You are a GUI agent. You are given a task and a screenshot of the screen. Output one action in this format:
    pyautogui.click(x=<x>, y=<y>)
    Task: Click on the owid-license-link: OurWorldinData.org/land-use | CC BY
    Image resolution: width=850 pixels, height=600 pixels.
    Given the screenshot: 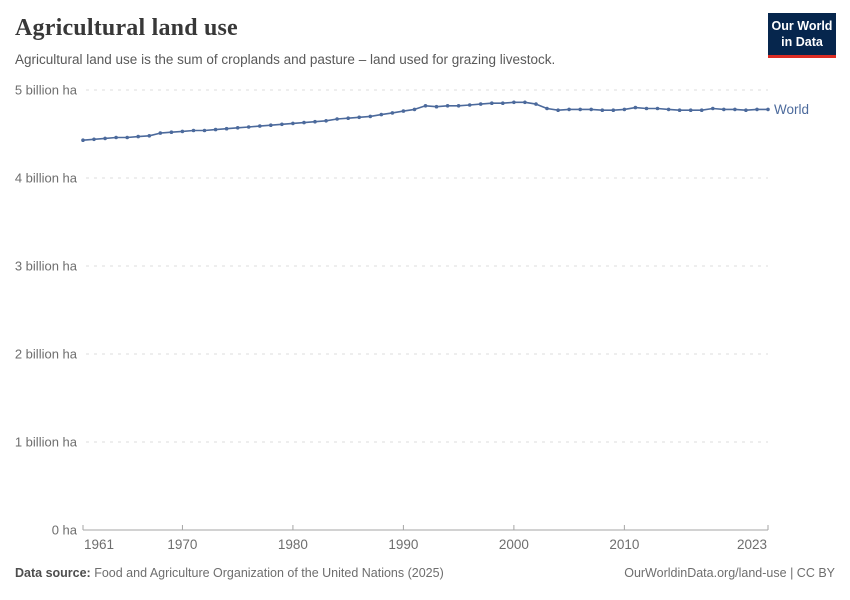 What is the action you would take?
    pyautogui.click(x=729, y=573)
    